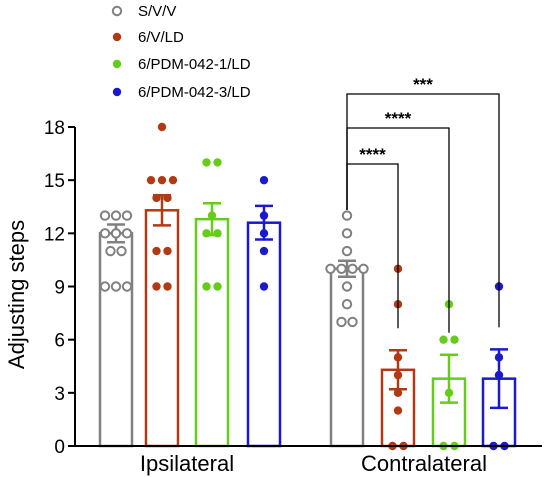 This screenshot has width=550, height=477. What do you see at coordinates (187, 463) in the screenshot?
I see `x-group-label: Ipsilateral` at bounding box center [187, 463].